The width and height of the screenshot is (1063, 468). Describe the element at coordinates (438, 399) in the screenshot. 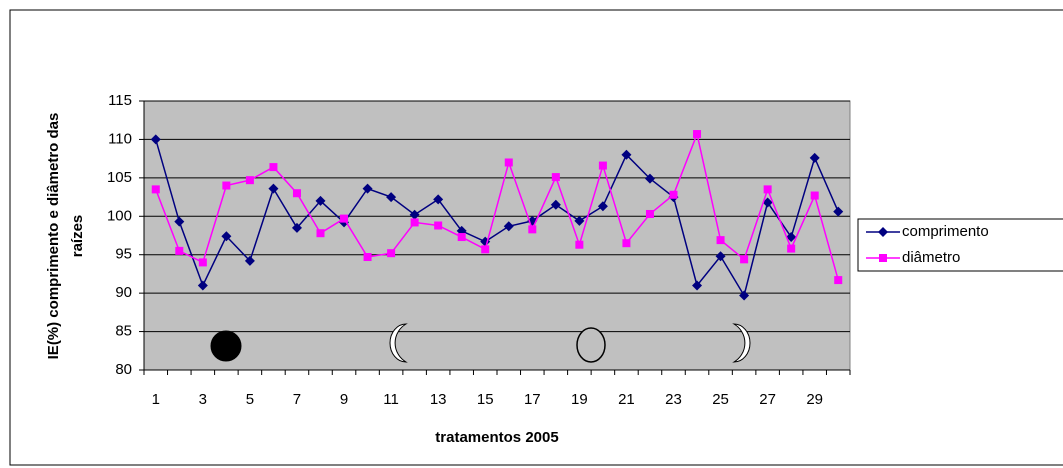

I see `x-tick-label: 13` at that location.